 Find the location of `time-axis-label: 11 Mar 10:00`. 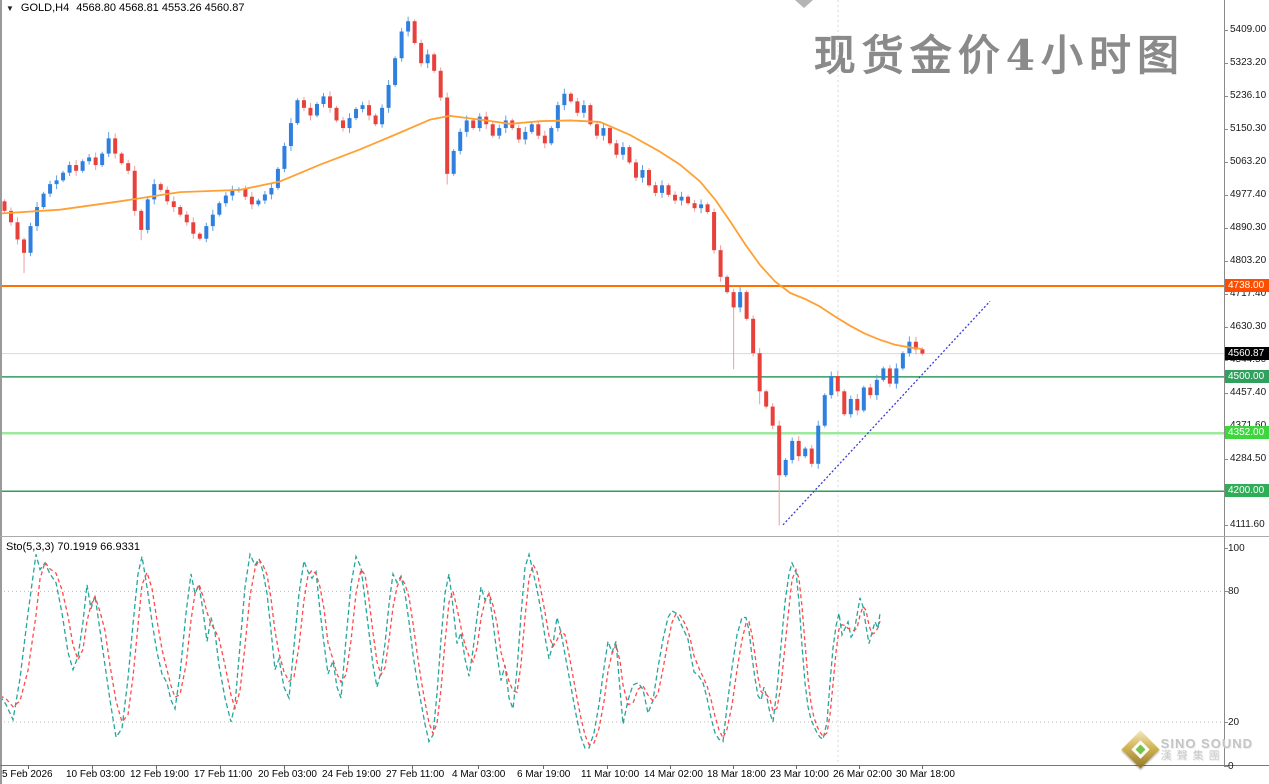

time-axis-label: 11 Mar 10:00 is located at coordinates (610, 774).